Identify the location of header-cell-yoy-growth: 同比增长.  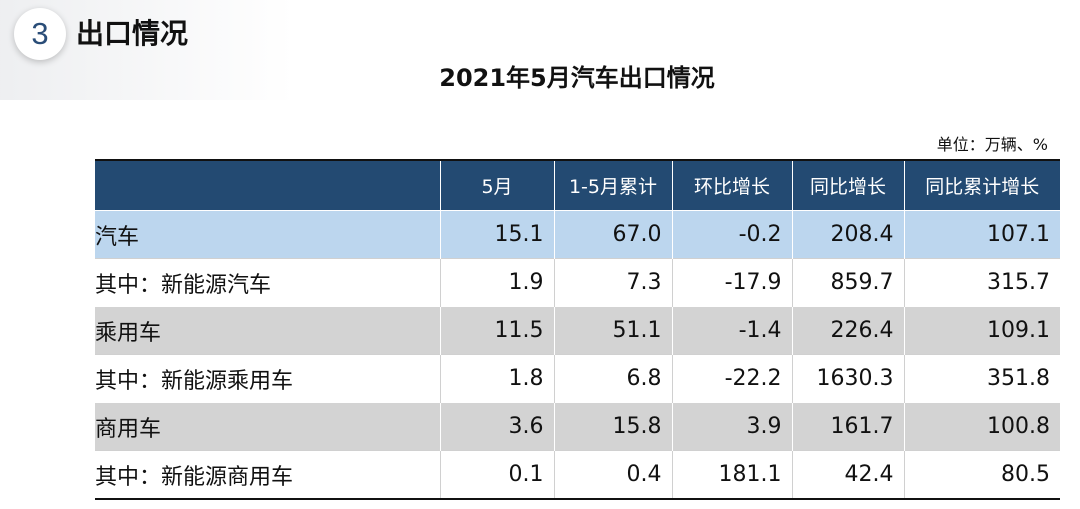
(847, 185).